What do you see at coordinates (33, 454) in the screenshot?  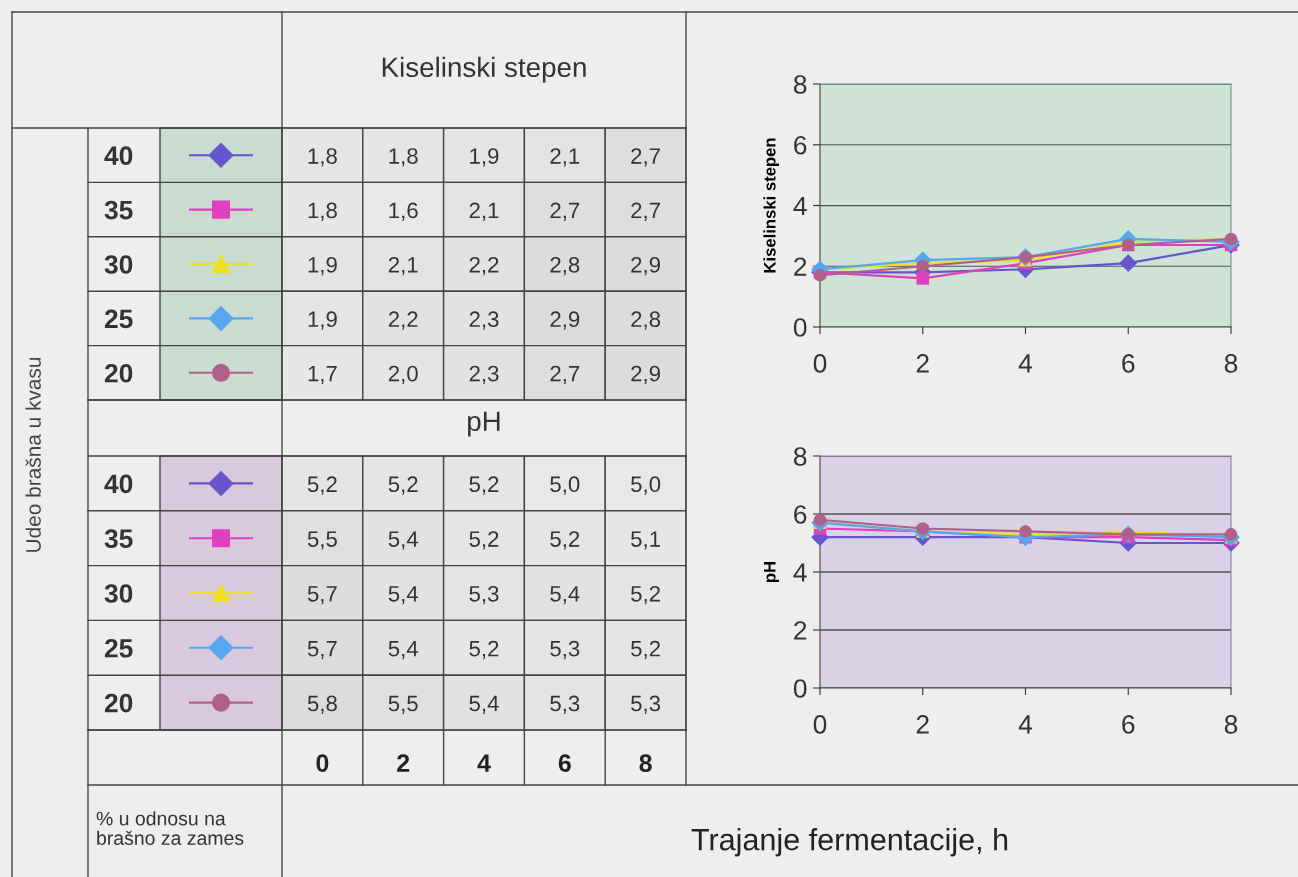 I see `y-axis-title: Udeo brašna u kvasu` at bounding box center [33, 454].